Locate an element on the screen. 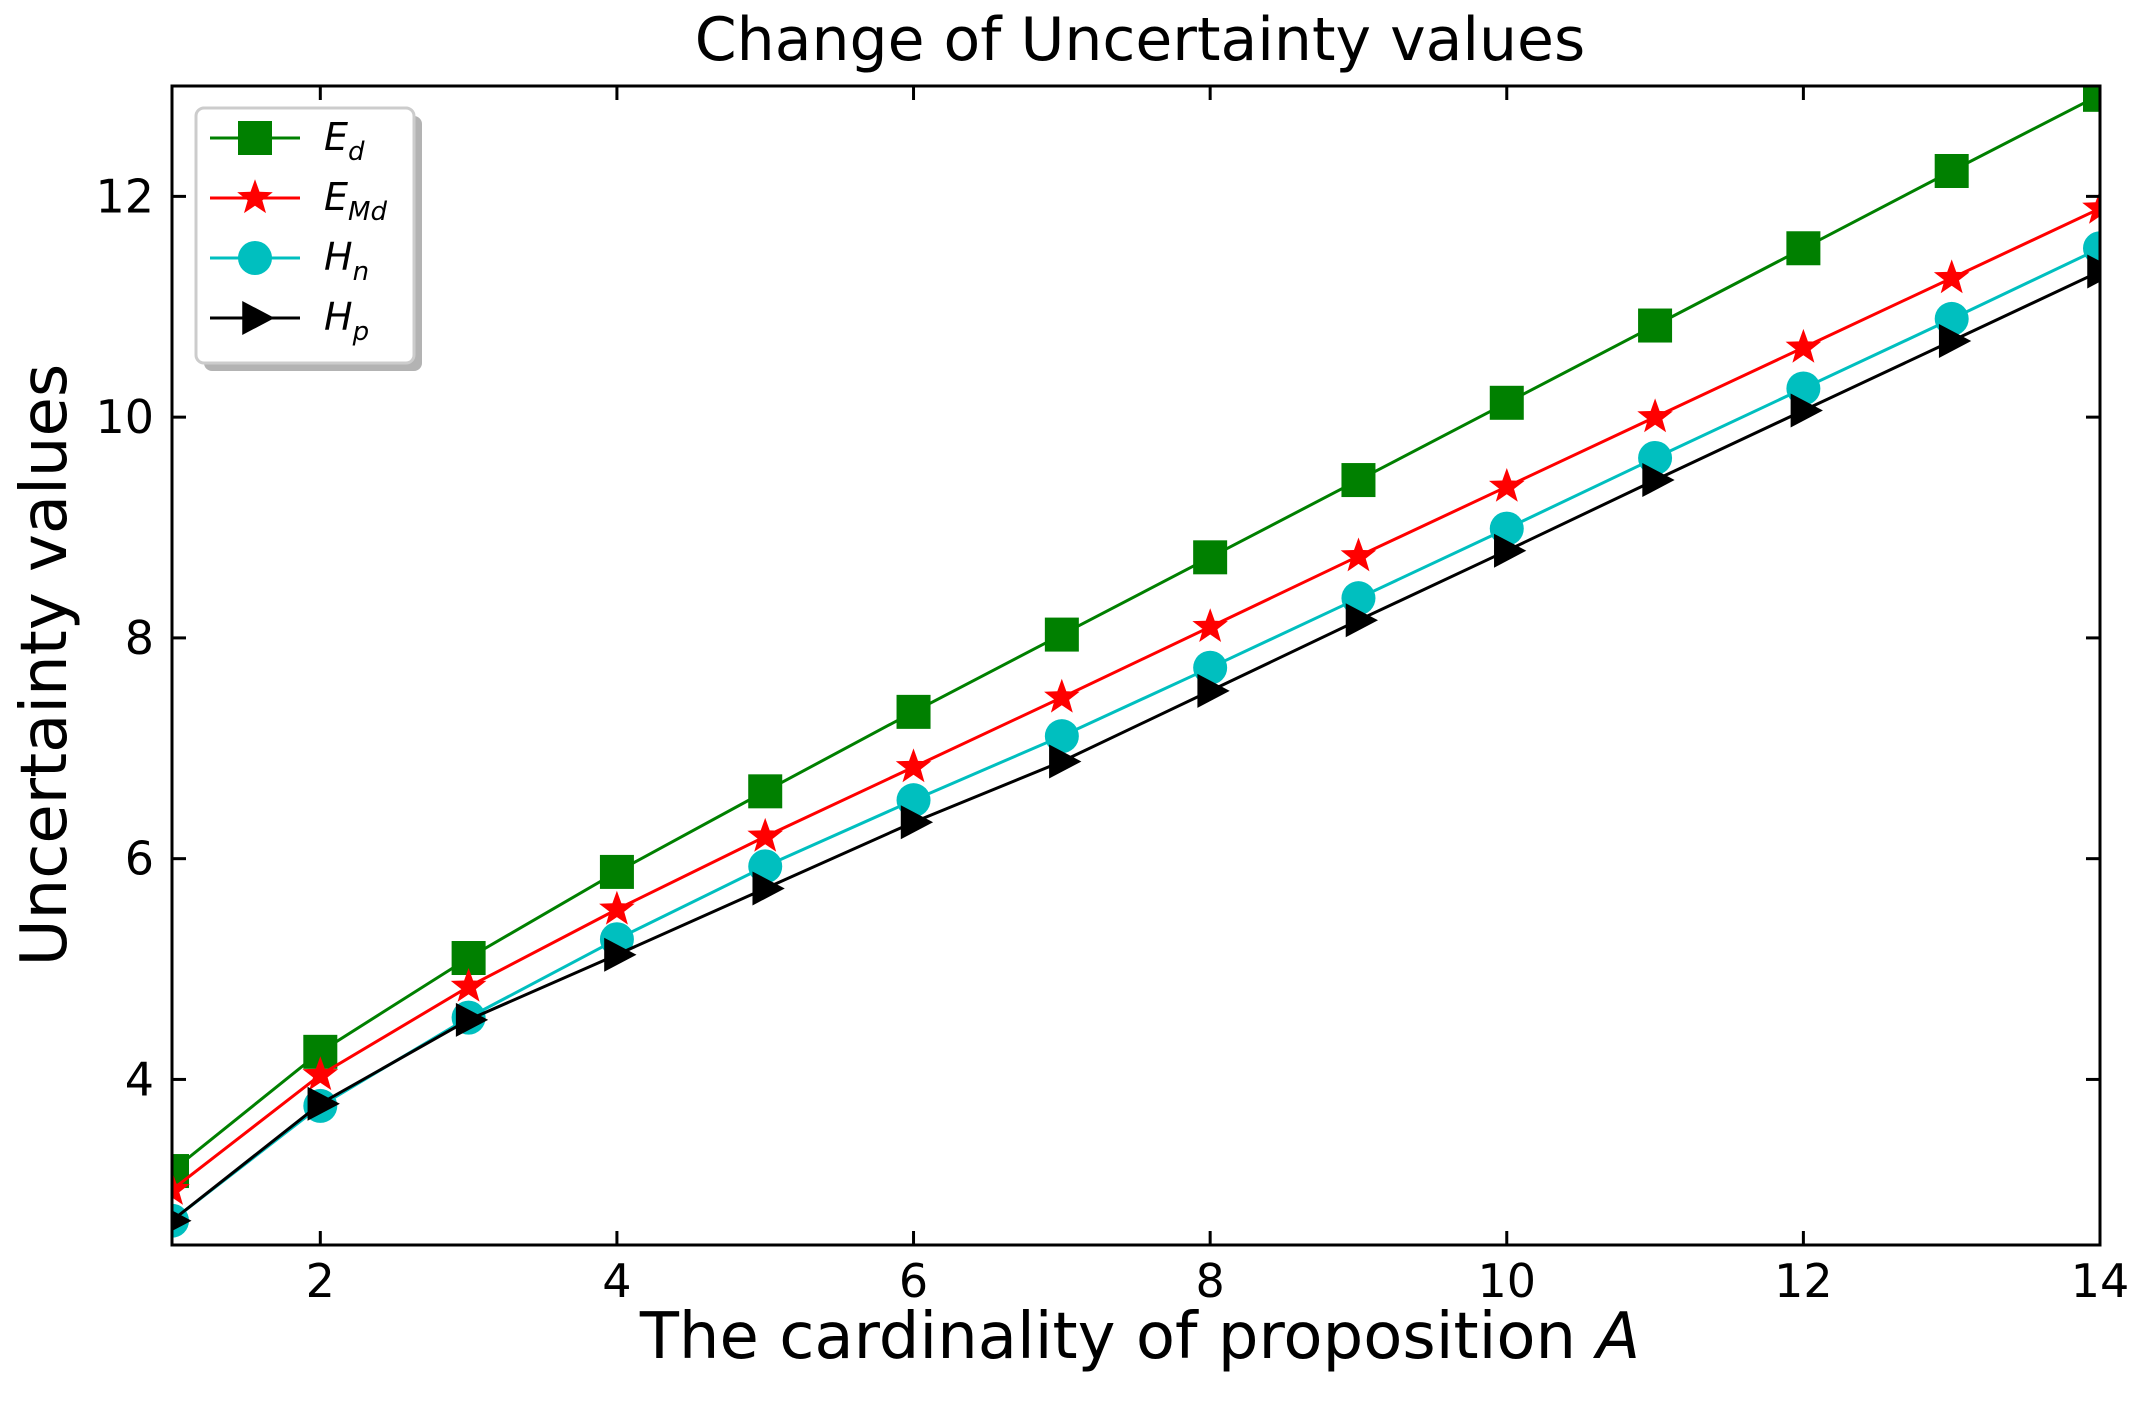  x-tick-label-6: 6 is located at coordinates (913, 1281).